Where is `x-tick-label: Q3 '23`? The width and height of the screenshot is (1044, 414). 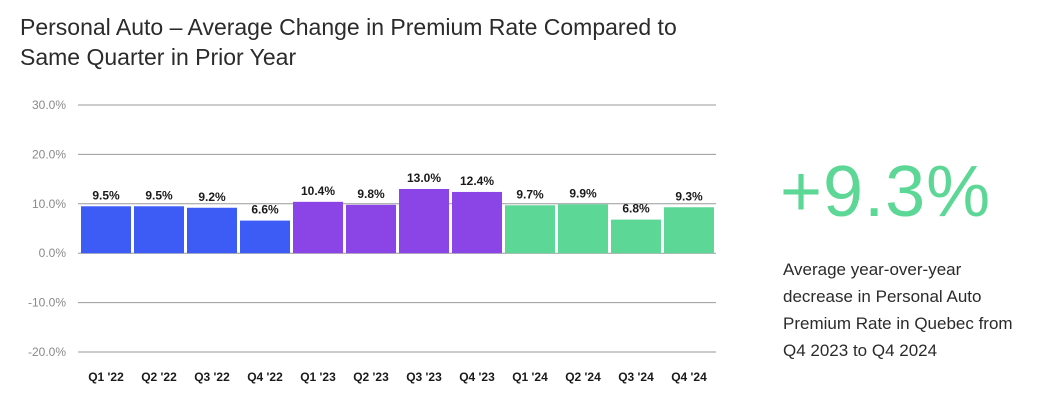 x-tick-label: Q3 '23 is located at coordinates (424, 377).